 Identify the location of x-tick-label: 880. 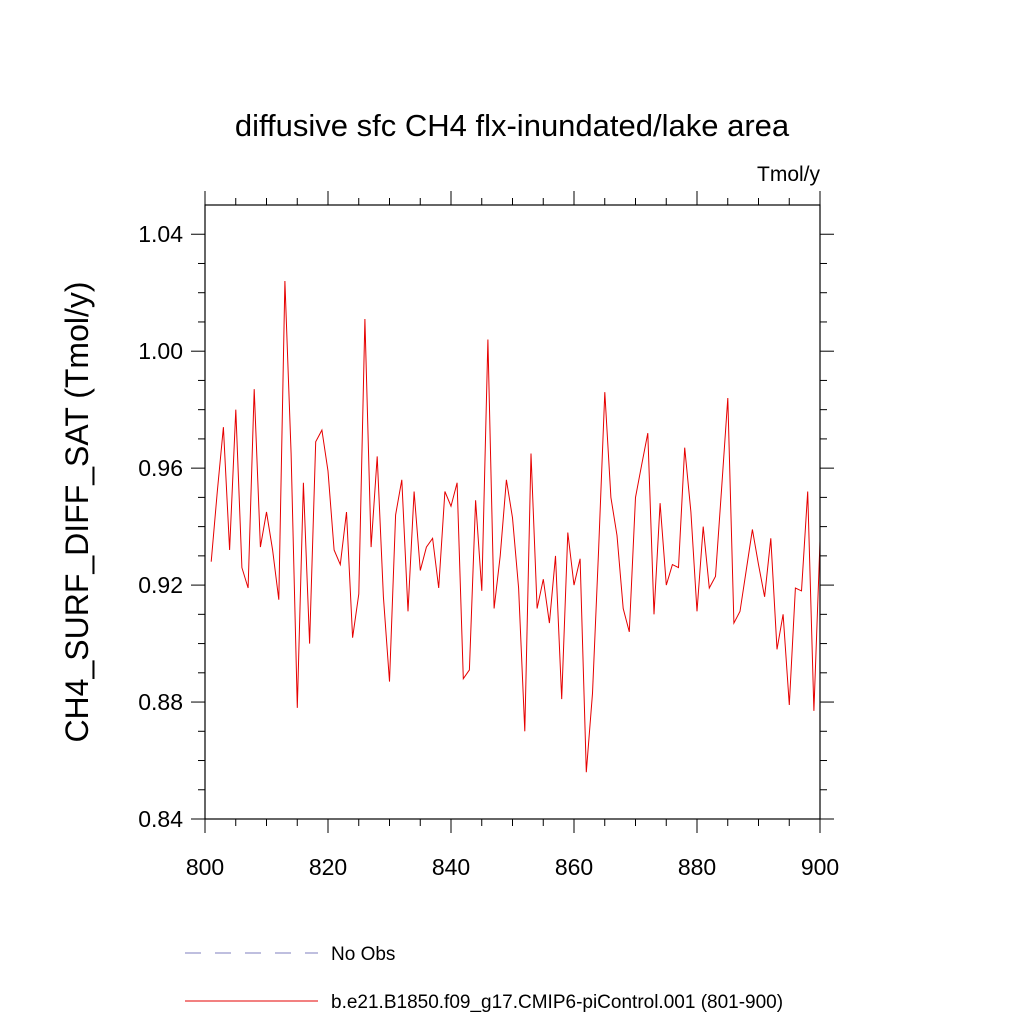
(697, 867).